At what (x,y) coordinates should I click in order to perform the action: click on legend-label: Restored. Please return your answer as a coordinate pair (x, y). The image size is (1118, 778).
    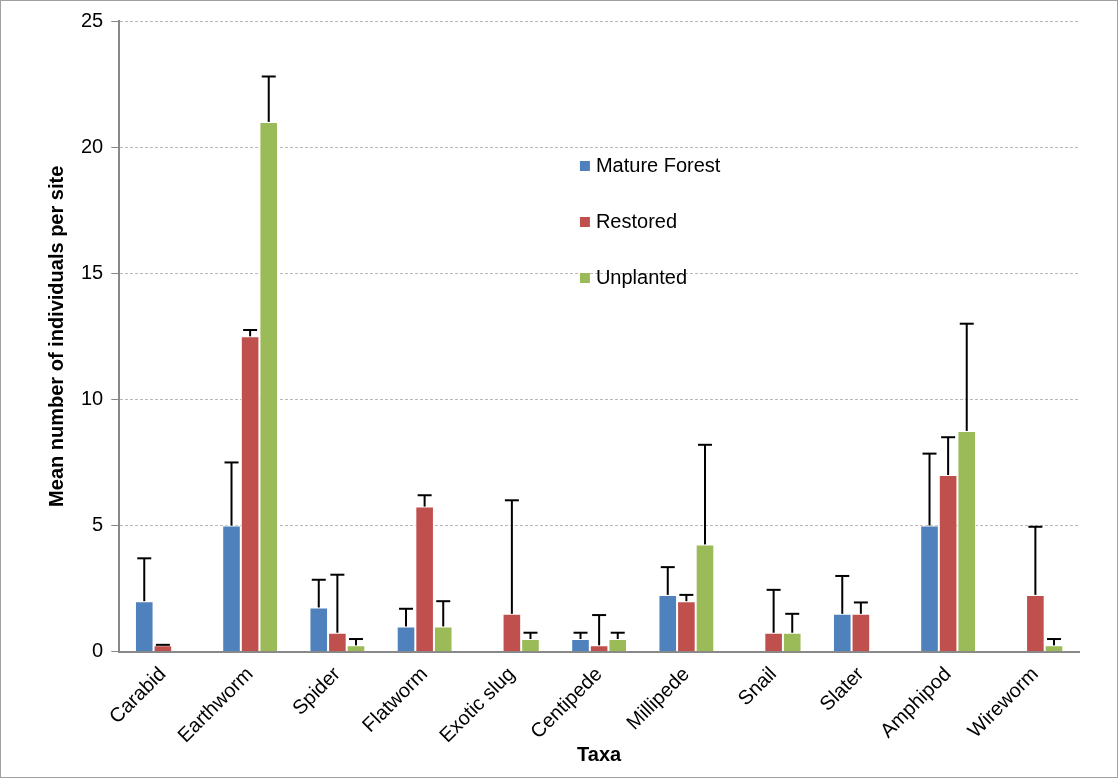
    Looking at the image, I should click on (636, 220).